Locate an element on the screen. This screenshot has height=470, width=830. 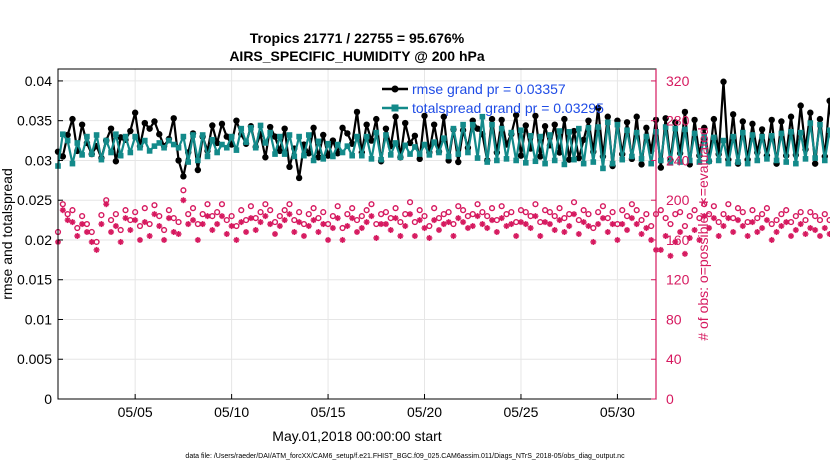
x-tick-label: 05/05 is located at coordinates (135, 412).